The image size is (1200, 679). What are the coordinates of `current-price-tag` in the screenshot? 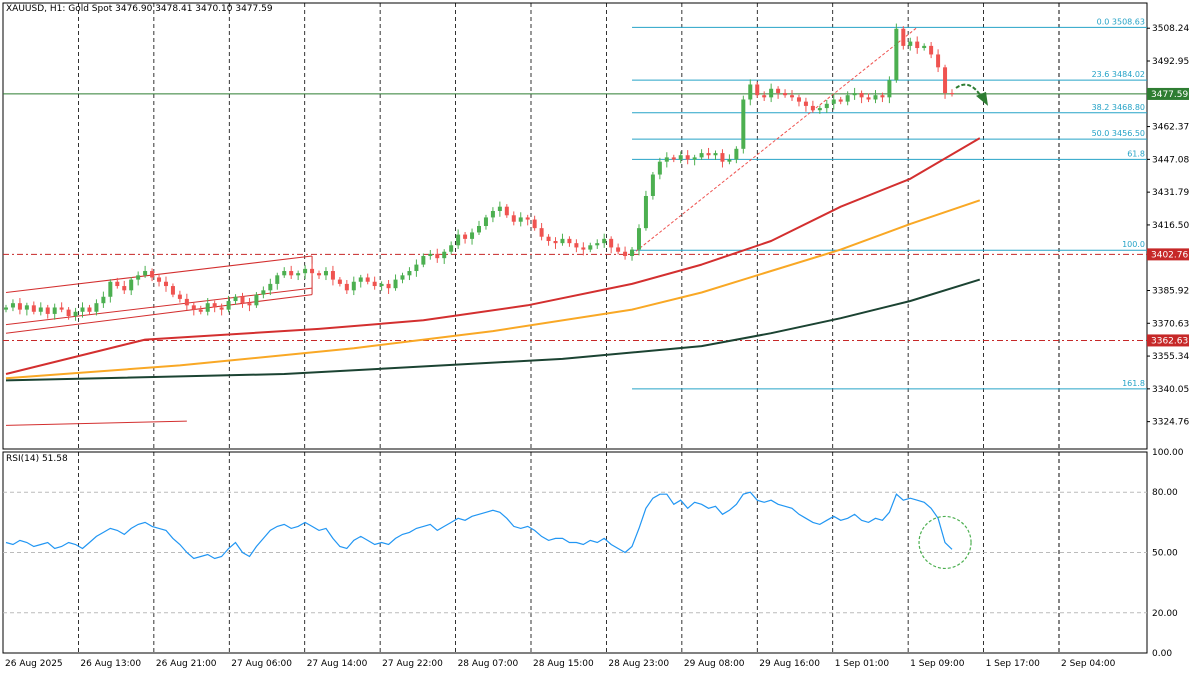 It's located at (1168, 93).